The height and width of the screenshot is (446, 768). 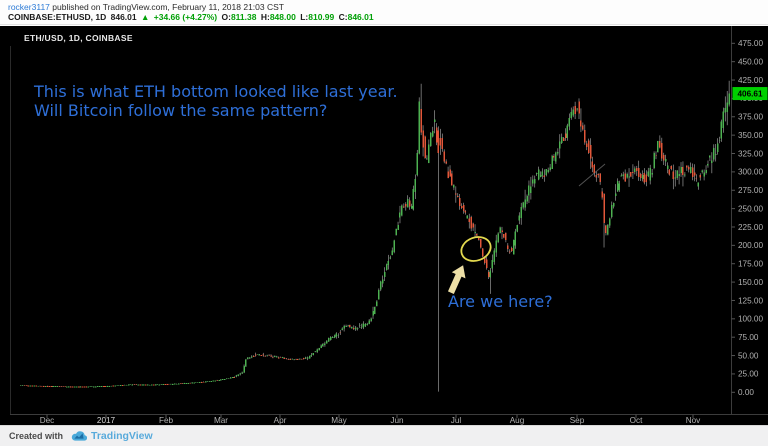 What do you see at coordinates (592, 175) in the screenshot?
I see `drawn-trendline` at bounding box center [592, 175].